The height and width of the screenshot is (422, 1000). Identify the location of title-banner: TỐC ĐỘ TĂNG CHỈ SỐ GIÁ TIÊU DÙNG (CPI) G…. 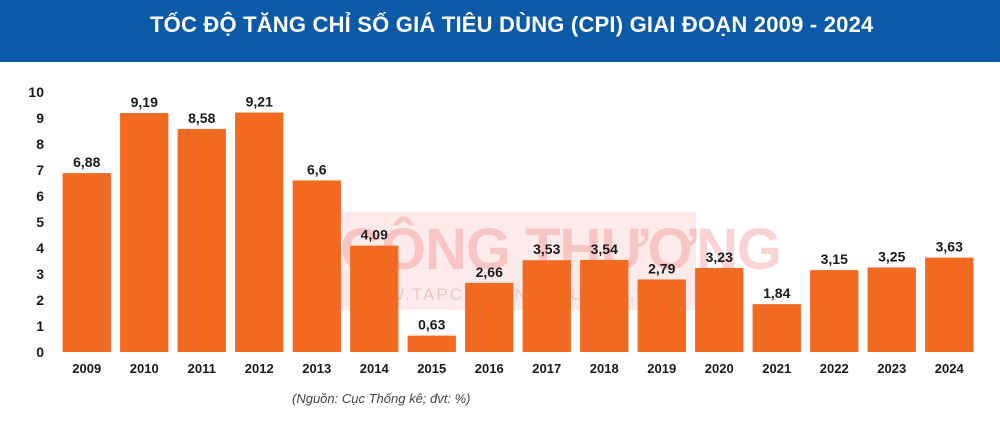
(500, 31).